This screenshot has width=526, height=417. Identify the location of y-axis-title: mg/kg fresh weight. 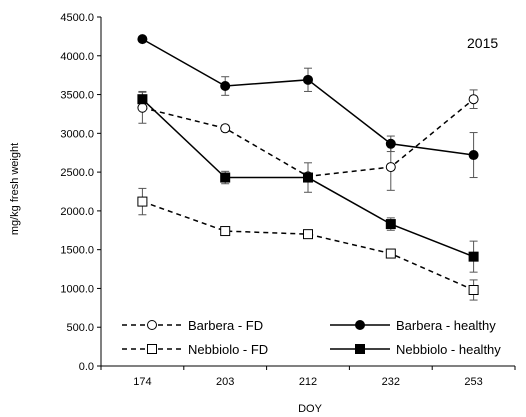
(15, 189).